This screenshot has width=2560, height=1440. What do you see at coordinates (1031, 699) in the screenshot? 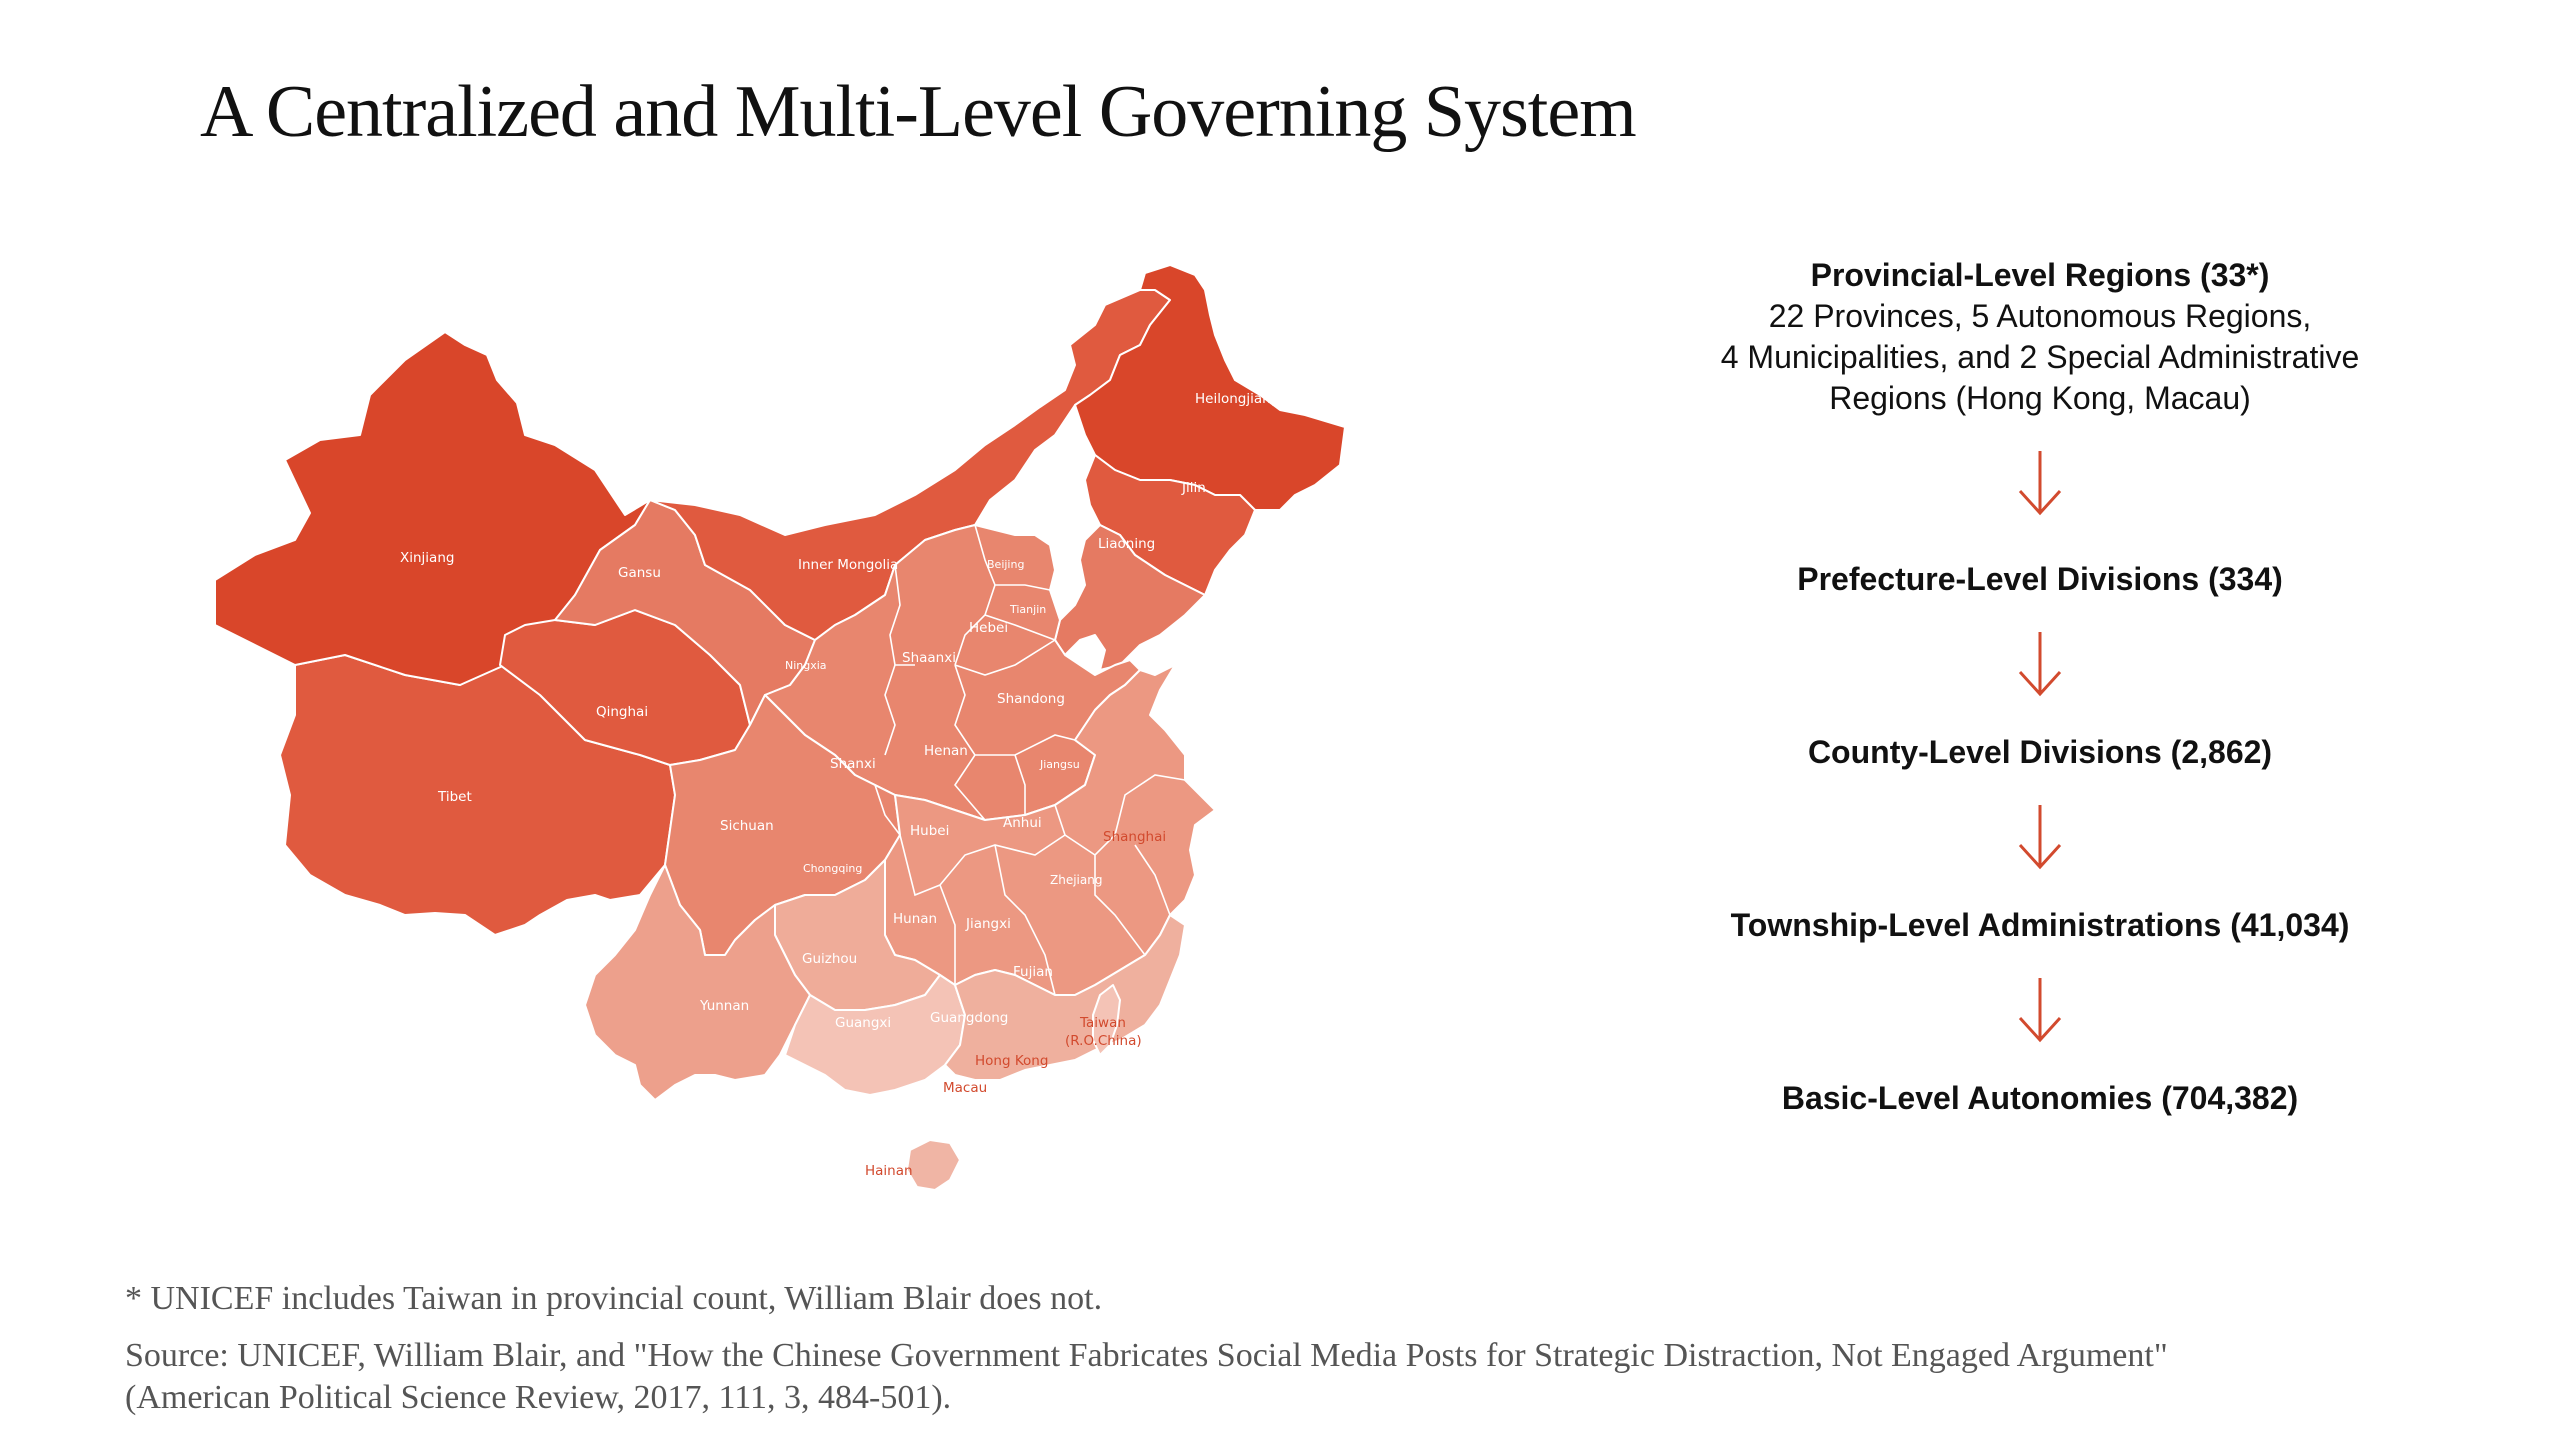
I see `label-shandong: Shandong` at bounding box center [1031, 699].